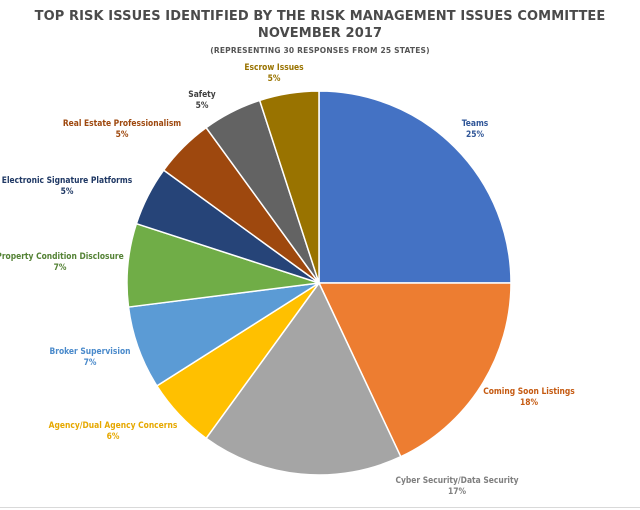  Describe the element at coordinates (529, 402) in the screenshot. I see `slice-value-1: 18%` at that location.